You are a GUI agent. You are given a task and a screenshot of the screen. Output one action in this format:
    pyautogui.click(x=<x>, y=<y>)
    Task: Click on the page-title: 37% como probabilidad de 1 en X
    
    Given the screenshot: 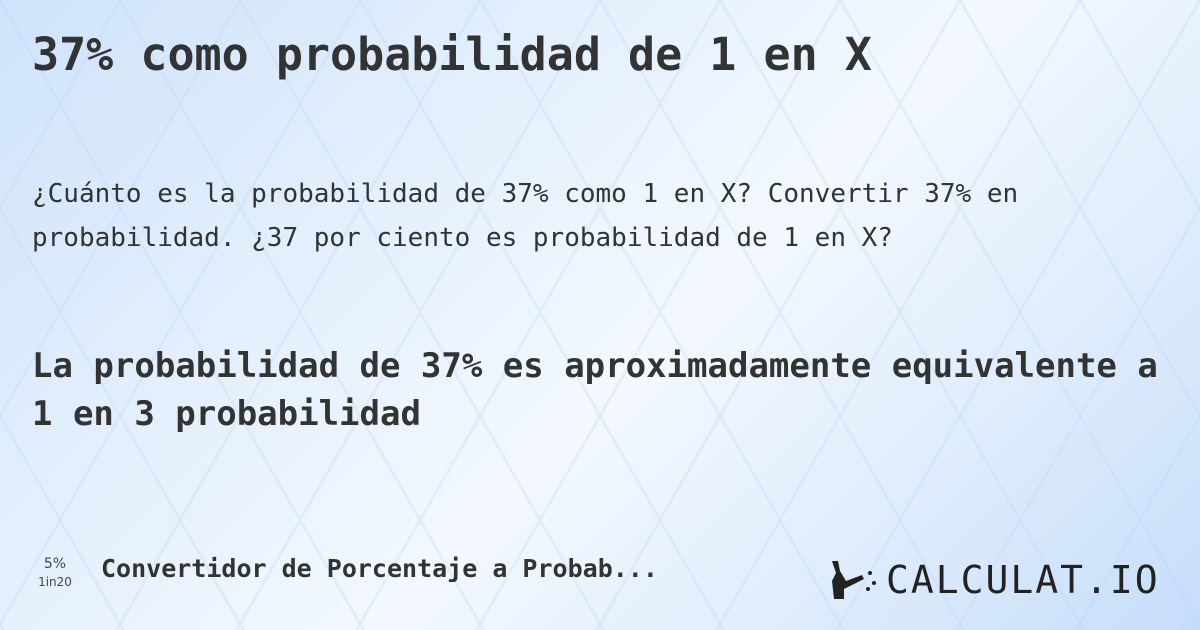 What is the action you would take?
    pyautogui.click(x=452, y=54)
    